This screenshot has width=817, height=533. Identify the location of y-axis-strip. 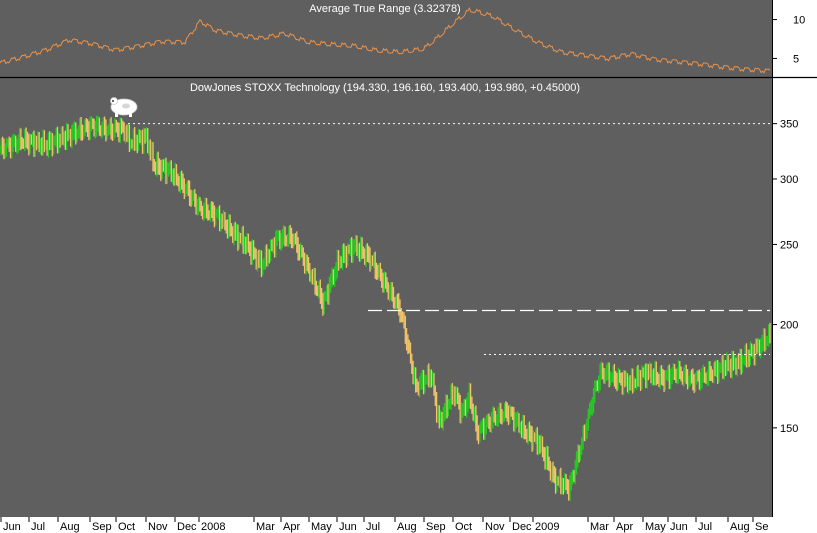
(794, 258).